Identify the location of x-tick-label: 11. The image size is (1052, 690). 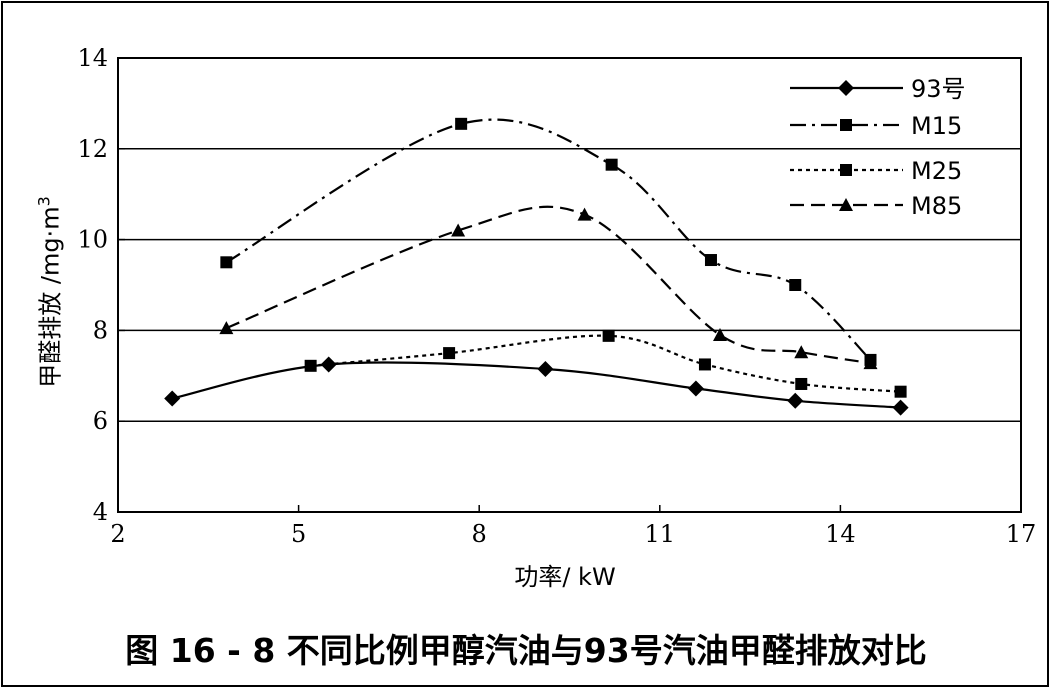
(660, 534).